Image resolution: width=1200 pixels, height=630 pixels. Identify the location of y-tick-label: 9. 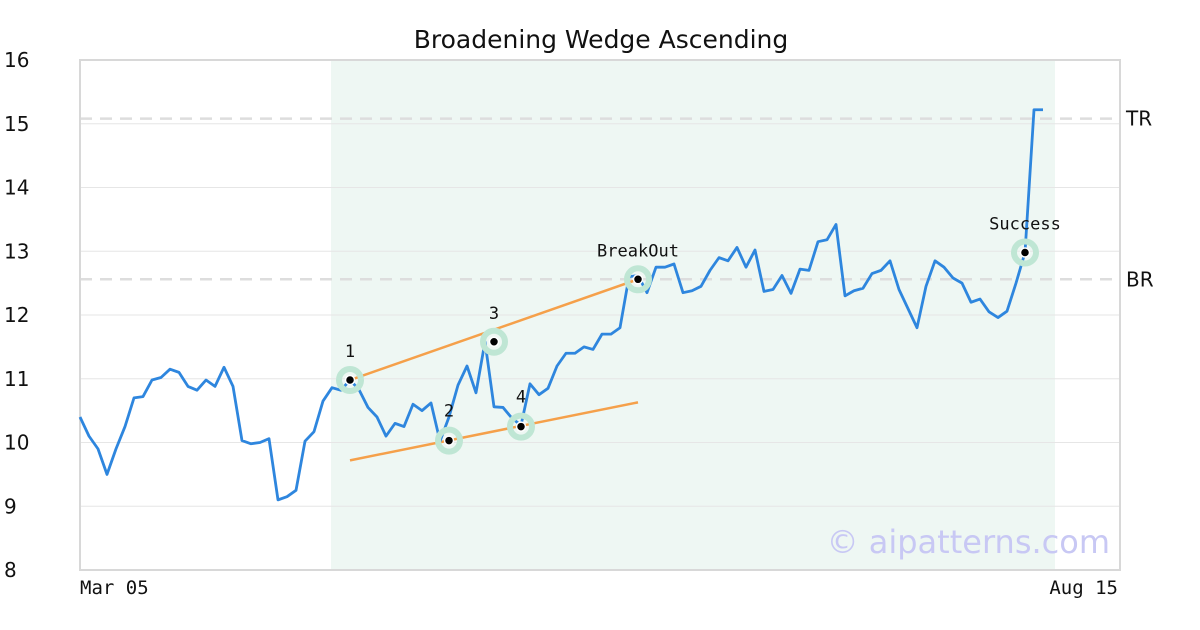
(10, 506).